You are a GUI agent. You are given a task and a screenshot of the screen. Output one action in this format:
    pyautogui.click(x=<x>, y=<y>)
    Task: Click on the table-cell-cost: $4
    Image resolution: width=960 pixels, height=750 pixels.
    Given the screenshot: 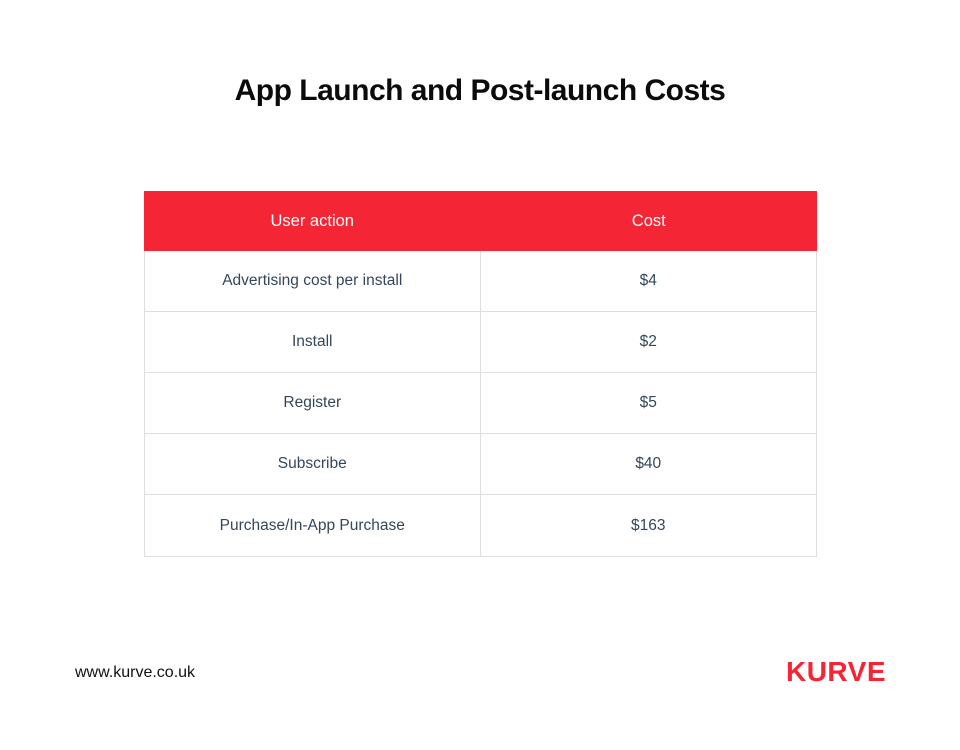 What is the action you would take?
    pyautogui.click(x=648, y=280)
    